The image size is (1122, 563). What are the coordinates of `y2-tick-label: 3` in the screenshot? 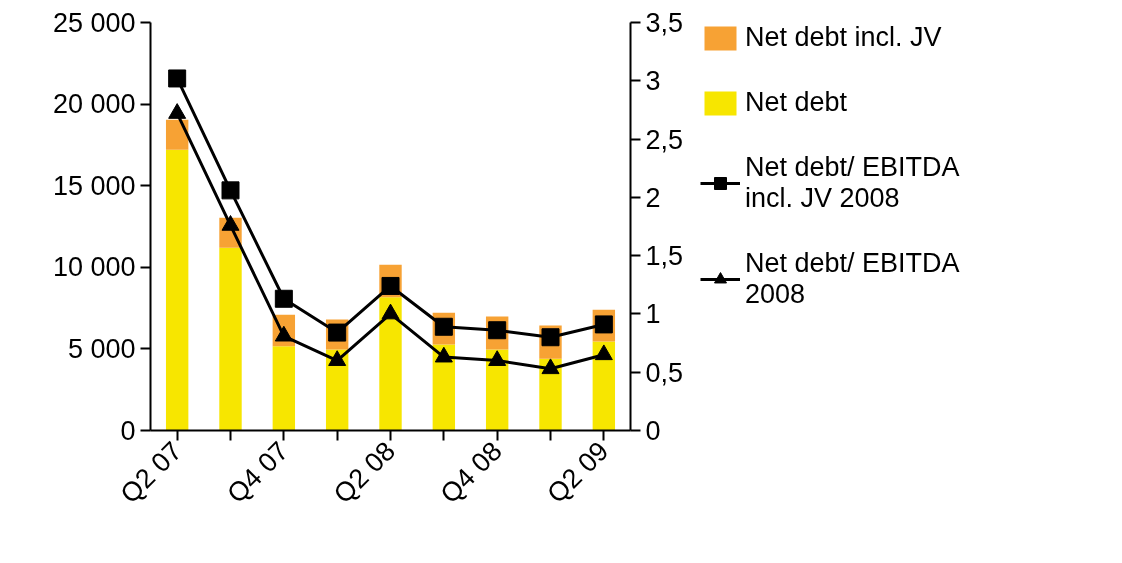 It's located at (653, 81).